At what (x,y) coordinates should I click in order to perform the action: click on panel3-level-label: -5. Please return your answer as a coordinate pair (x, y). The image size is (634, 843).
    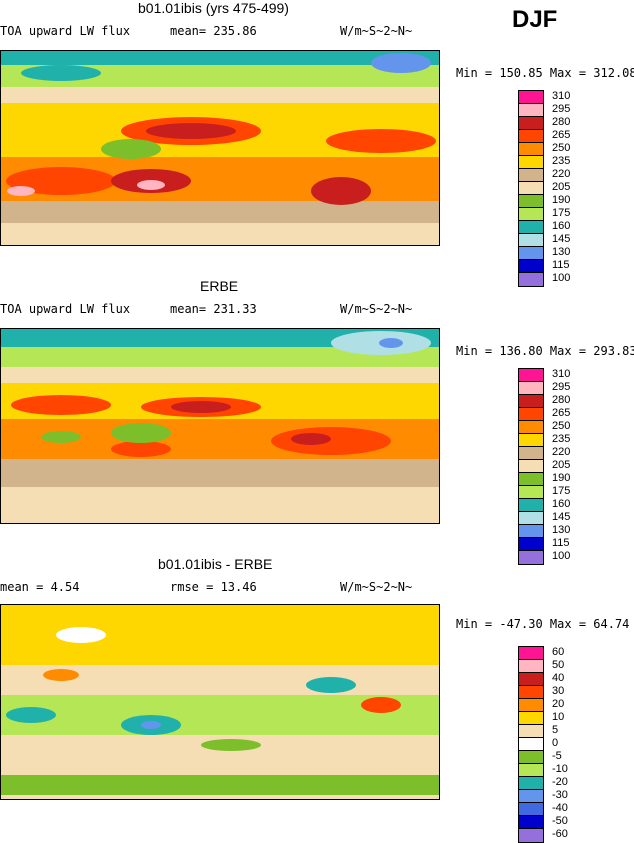
    Looking at the image, I should click on (557, 756).